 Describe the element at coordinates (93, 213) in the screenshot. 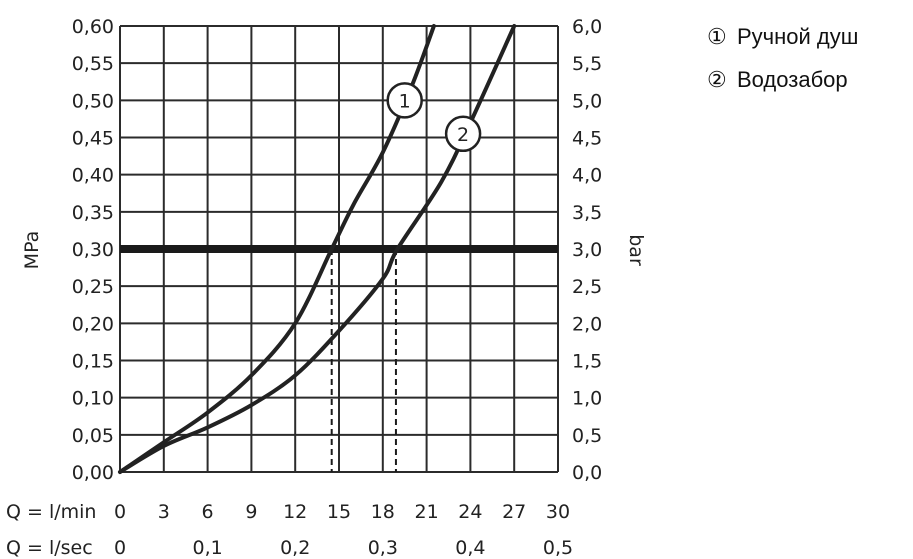

I see `y-left-tick-label: 0,35` at that location.